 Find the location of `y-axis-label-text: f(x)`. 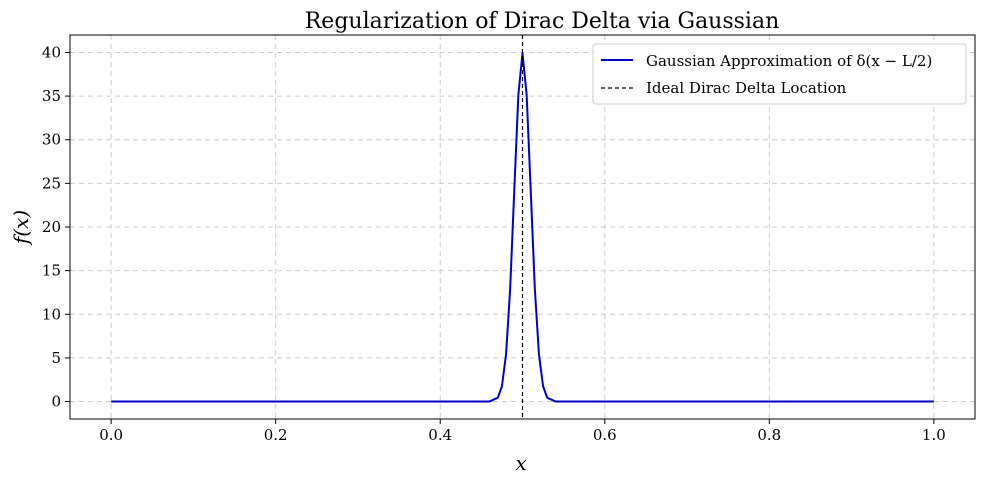

y-axis-label-text: f(x) is located at coordinates (21, 228).